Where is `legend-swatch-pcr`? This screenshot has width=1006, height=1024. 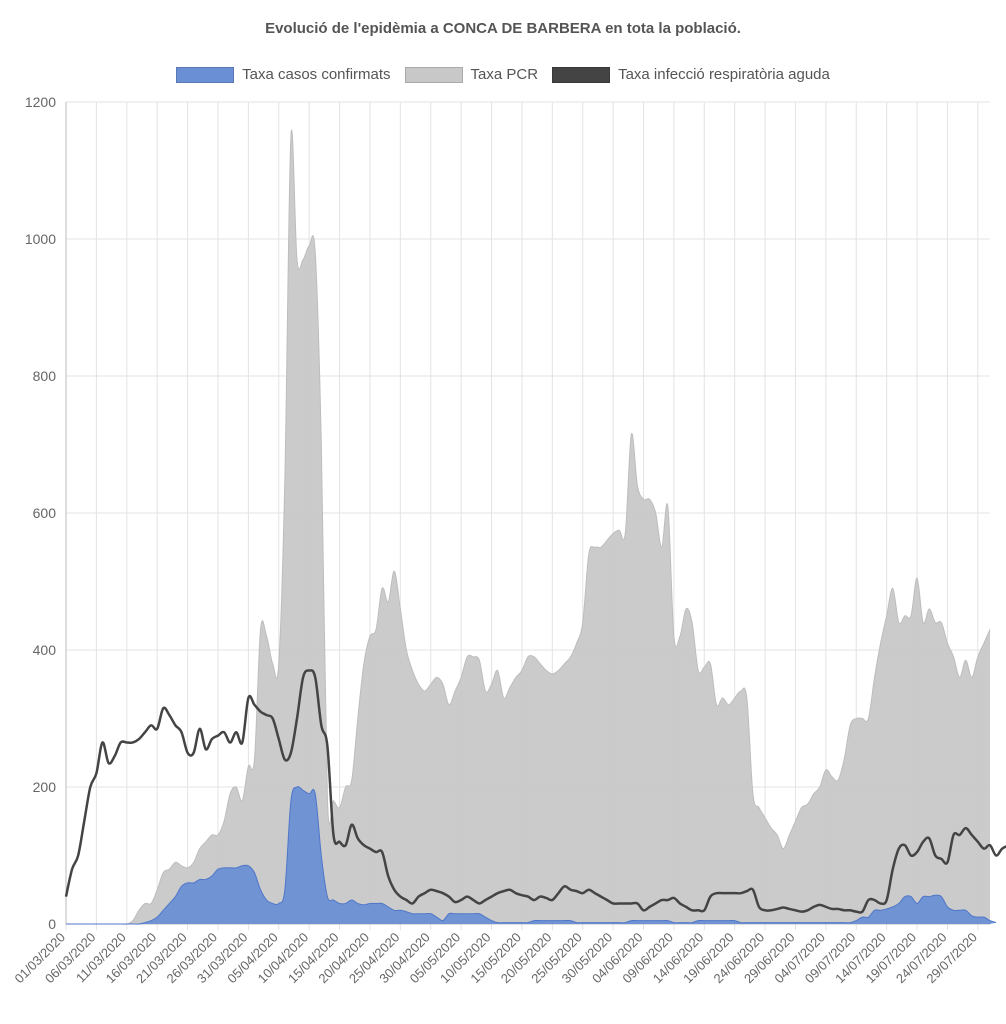
legend-swatch-pcr is located at coordinates (433, 74).